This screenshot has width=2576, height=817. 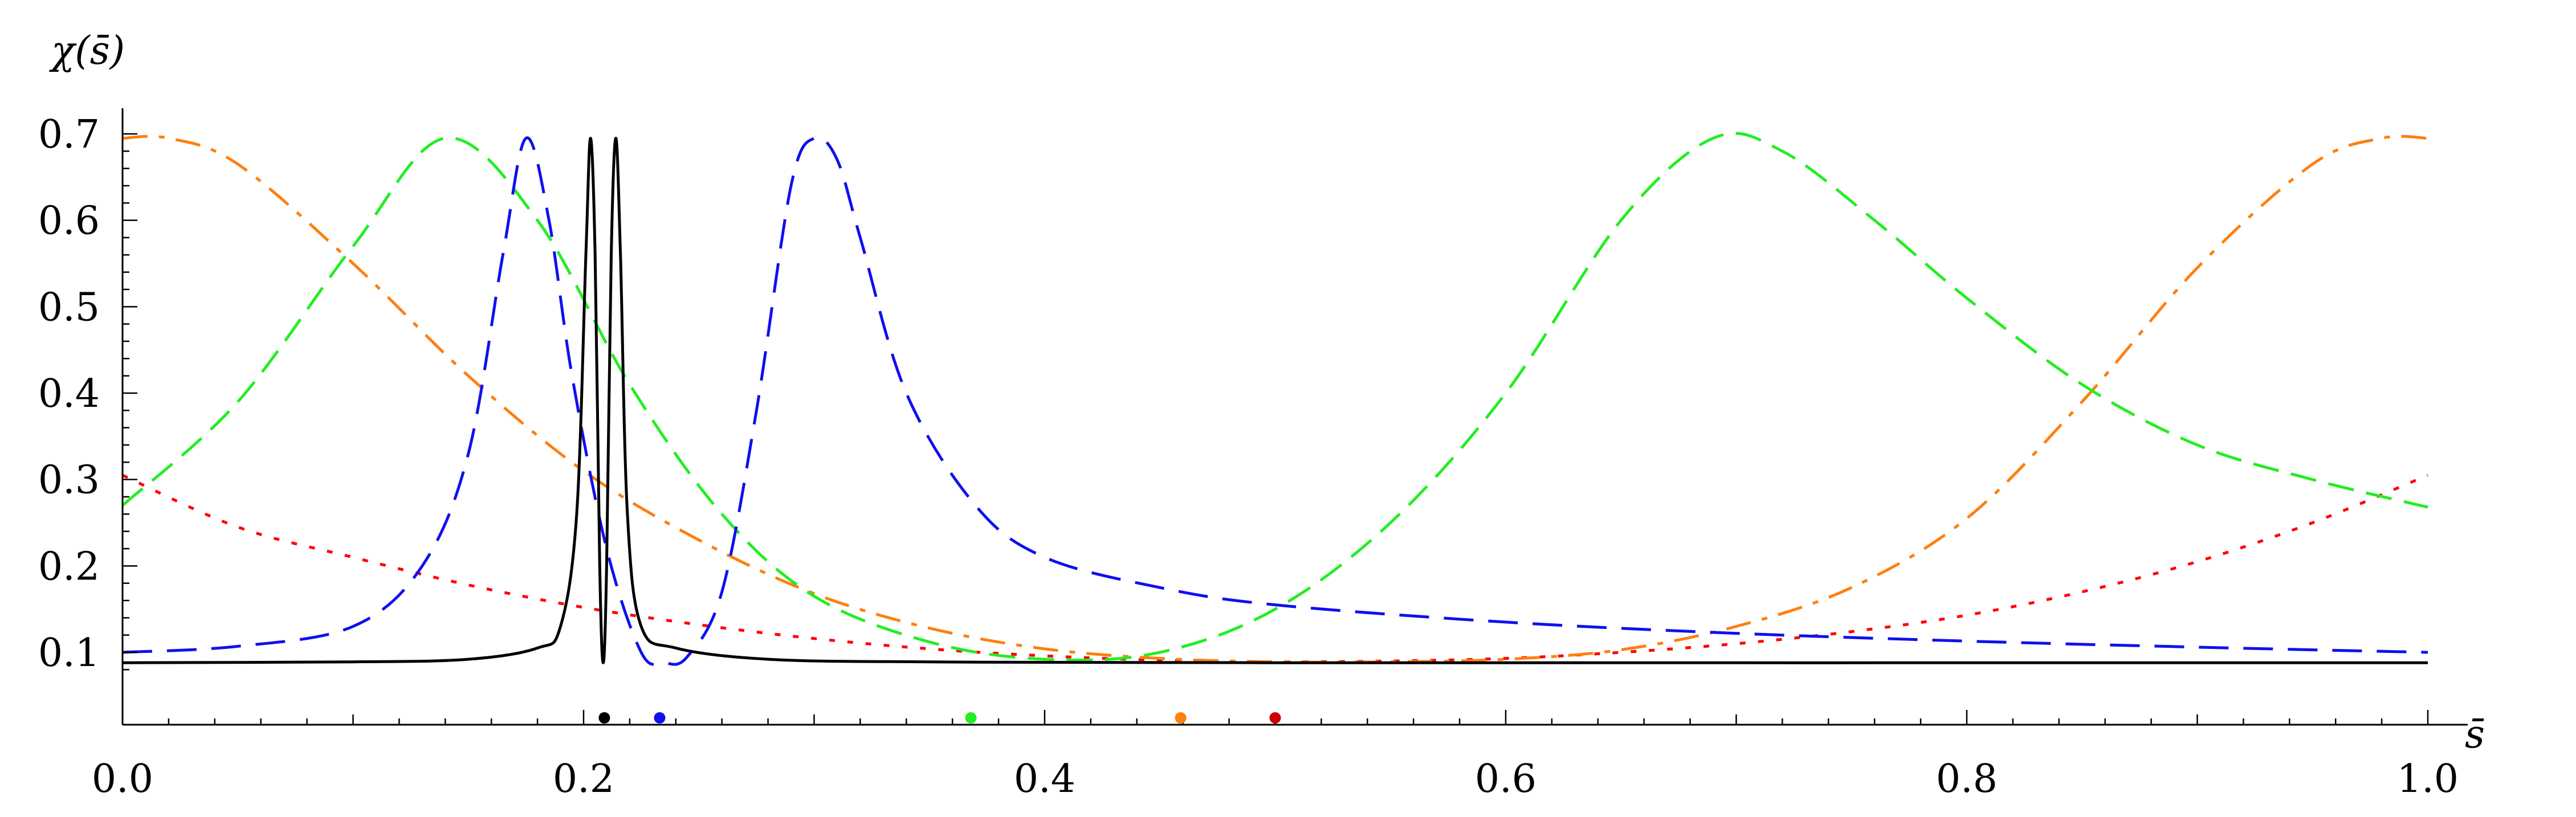 What do you see at coordinates (69, 307) in the screenshot?
I see `y-tick-label: 0.5` at bounding box center [69, 307].